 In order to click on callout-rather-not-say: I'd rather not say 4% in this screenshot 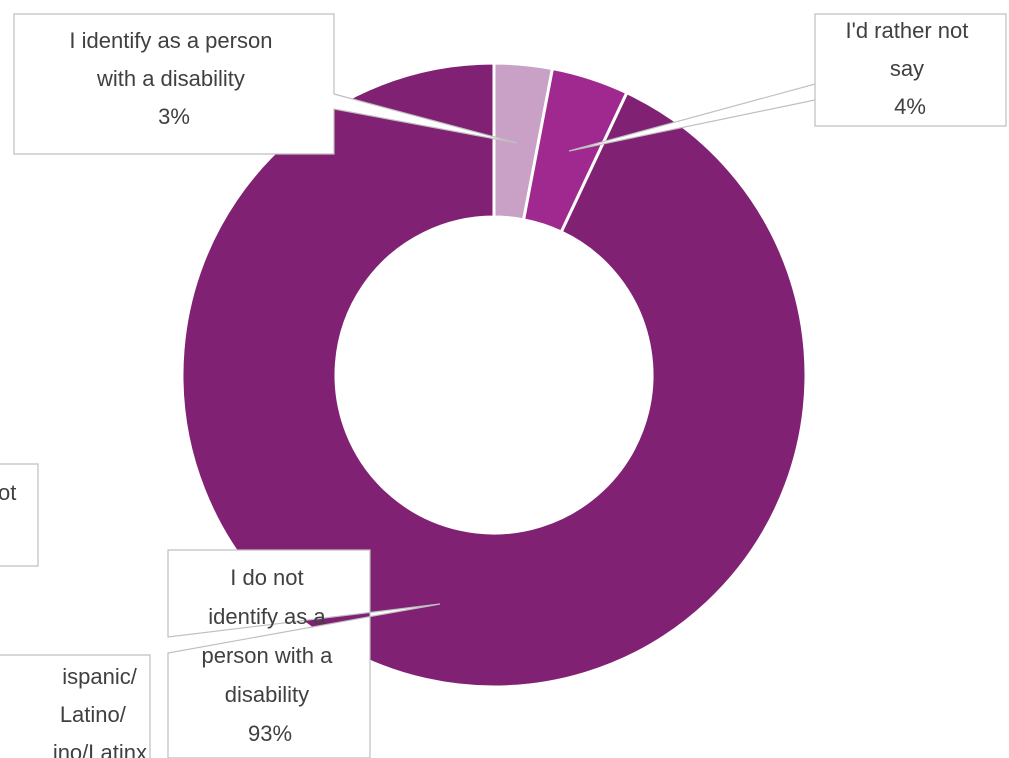, I will do `click(787, 82)`.